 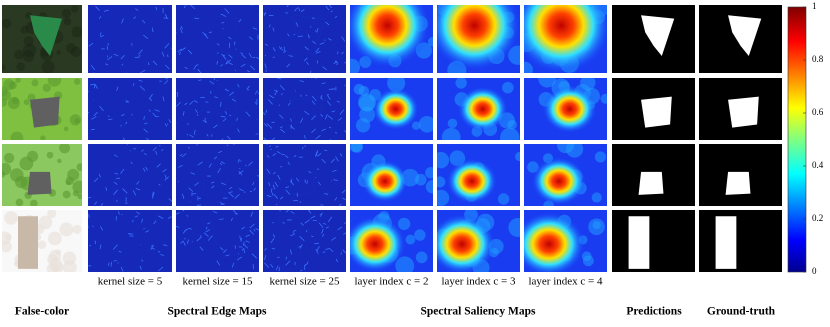 I want to click on tick-label: 1, so click(x=814, y=6).